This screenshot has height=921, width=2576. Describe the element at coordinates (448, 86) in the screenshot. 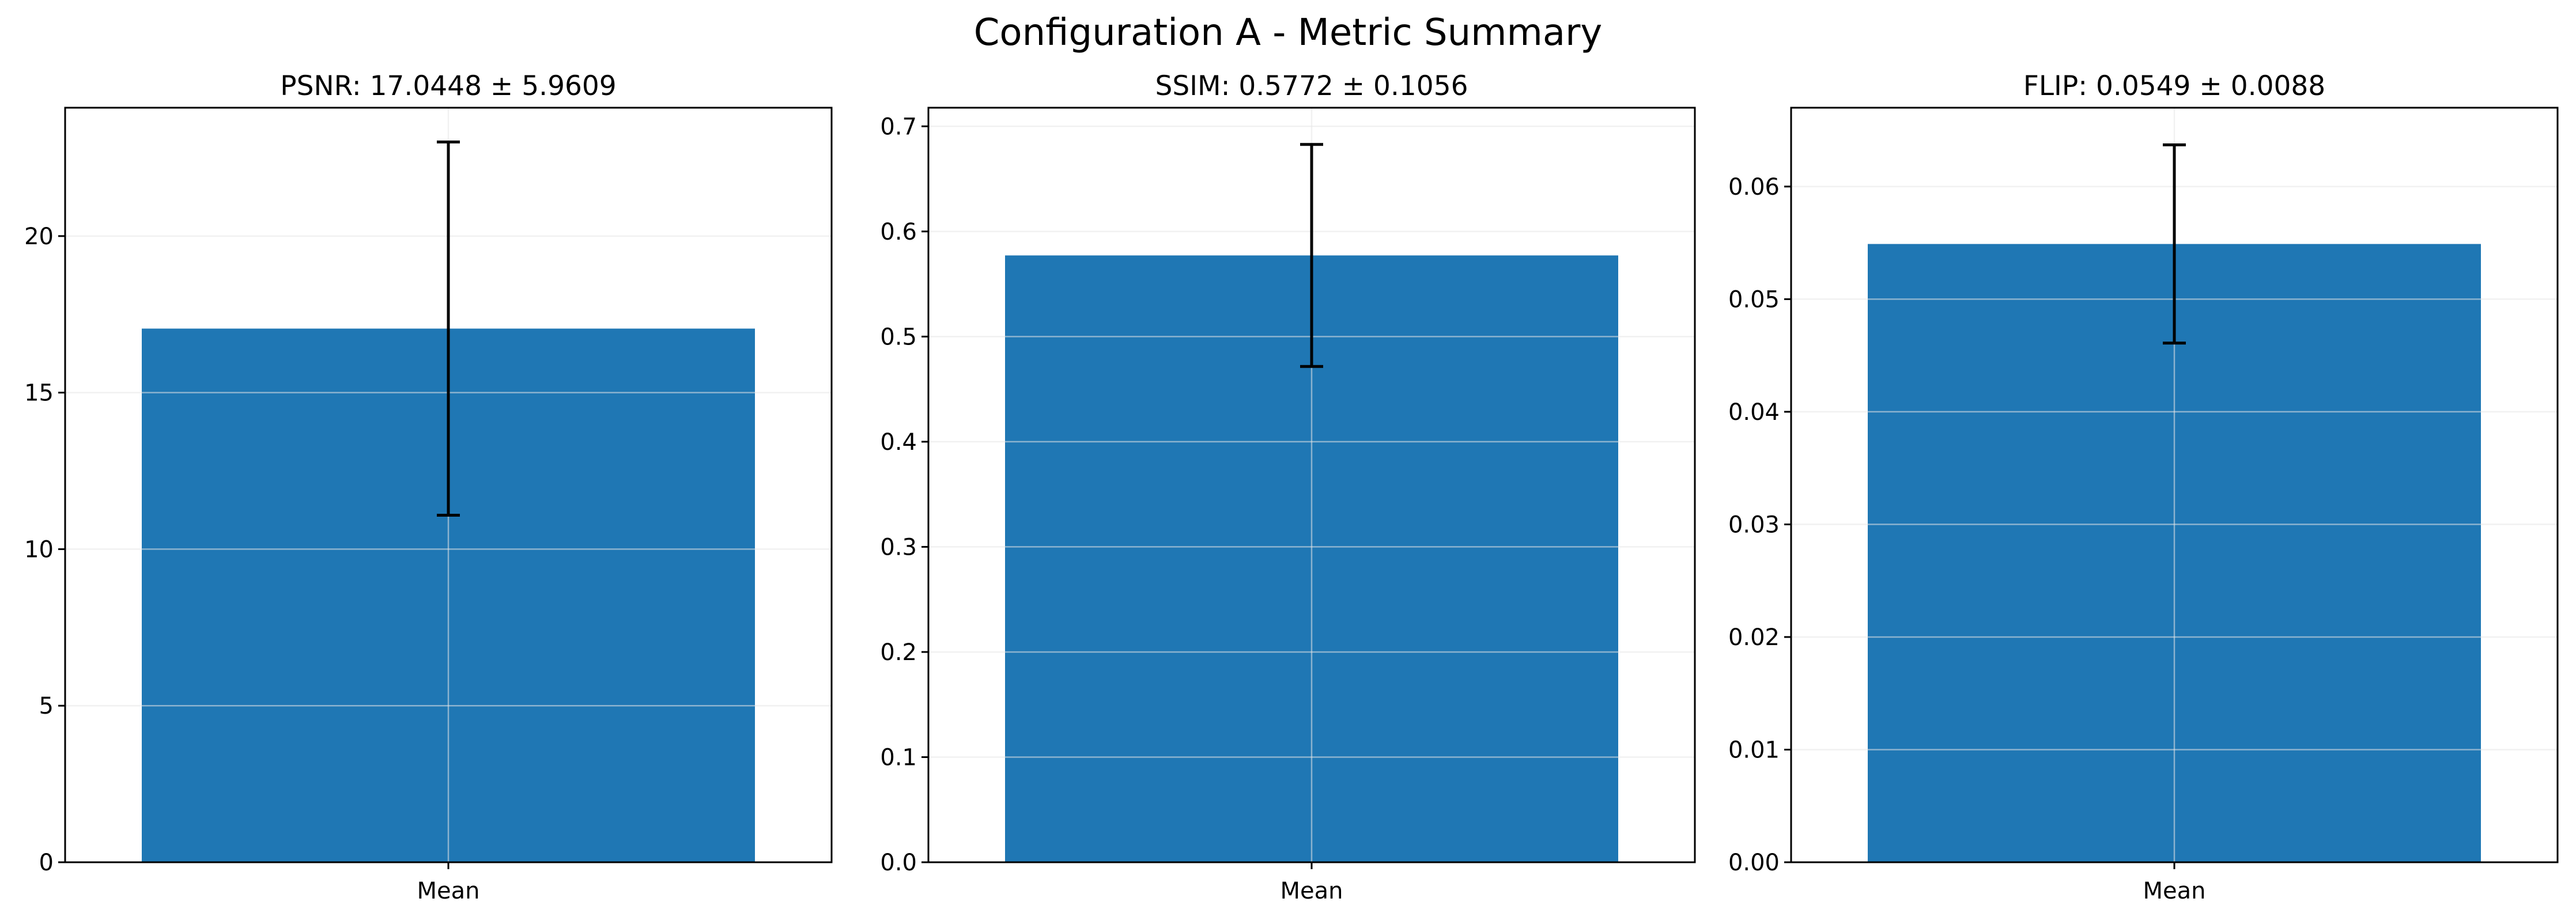

I see `panel-title: PSNR: 17.0448 ± 5.9609` at that location.